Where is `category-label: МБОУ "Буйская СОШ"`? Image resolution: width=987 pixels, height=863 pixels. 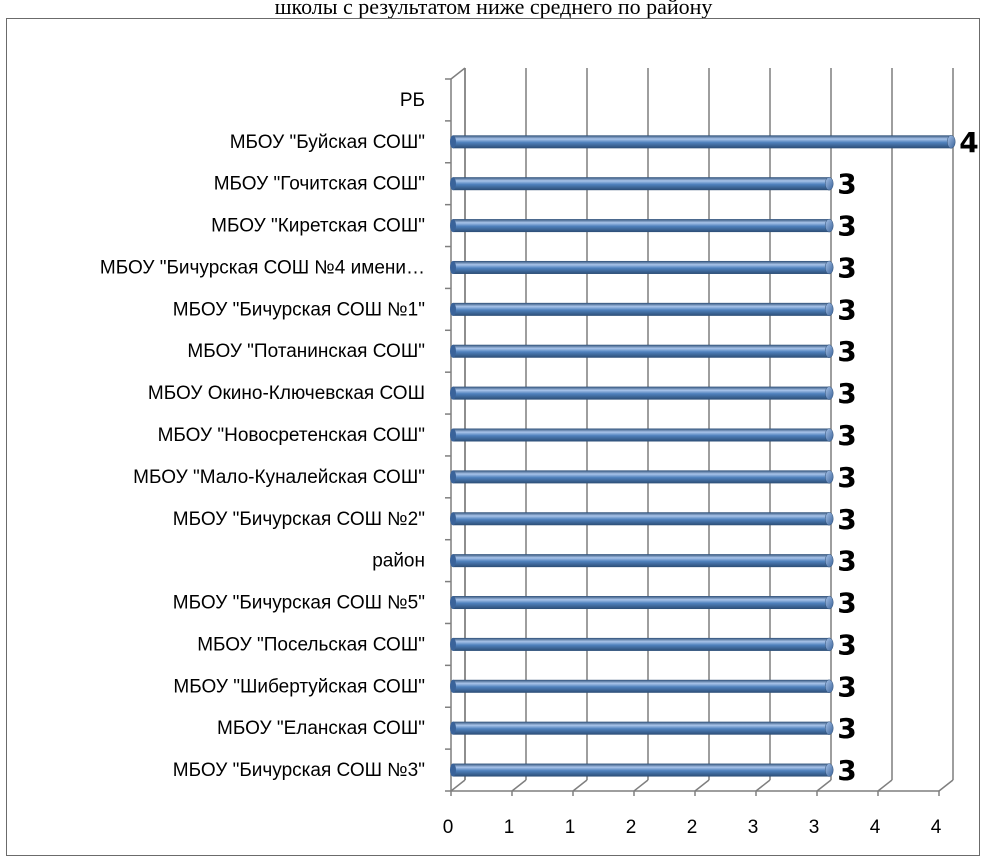
category-label: МБОУ "Буйская СОШ" is located at coordinates (327, 142).